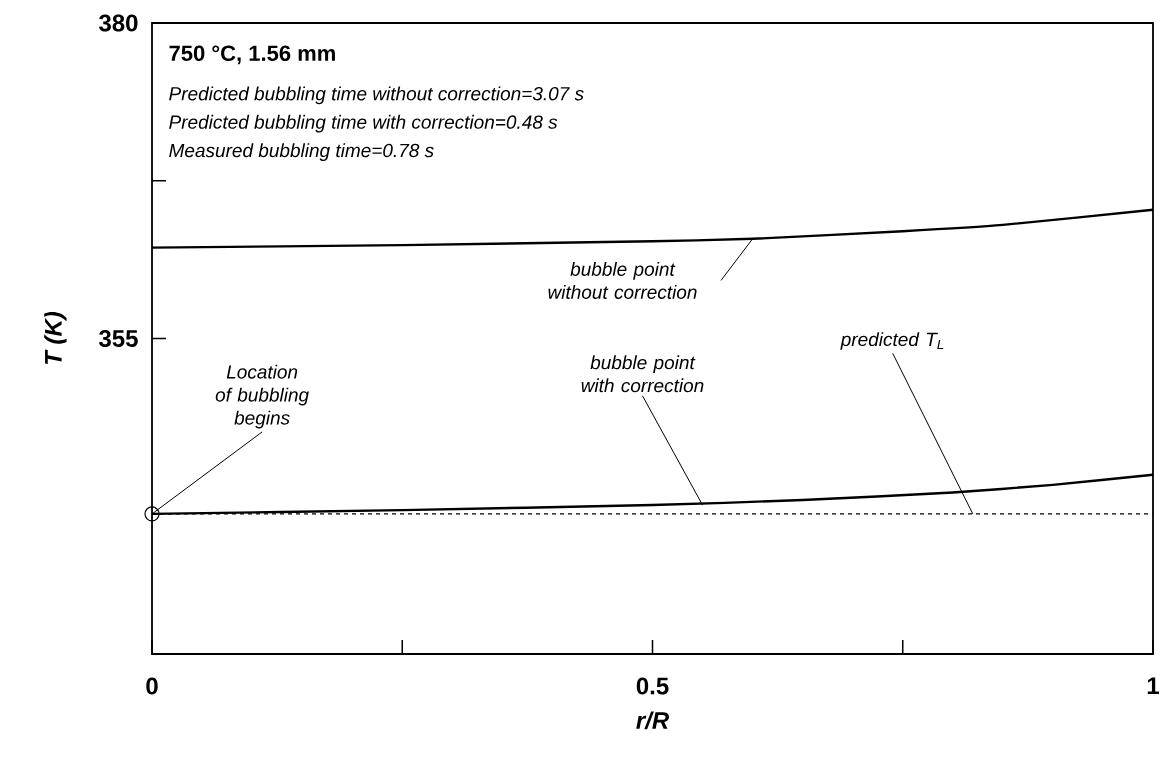  Describe the element at coordinates (622, 280) in the screenshot. I see `annotation: bubble point without correction` at that location.